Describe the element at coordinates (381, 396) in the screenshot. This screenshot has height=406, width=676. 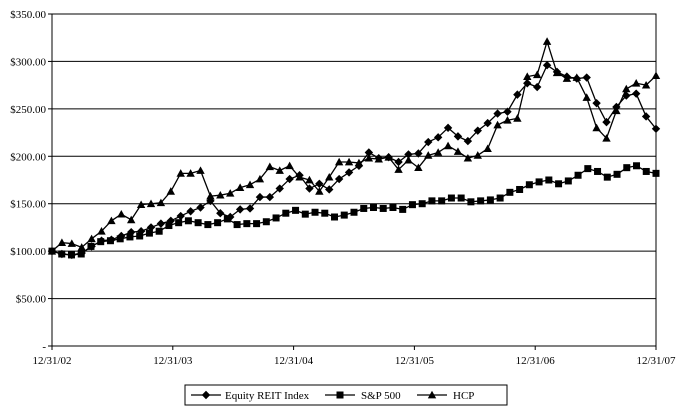
I see `legend-label: S&P 500` at that location.